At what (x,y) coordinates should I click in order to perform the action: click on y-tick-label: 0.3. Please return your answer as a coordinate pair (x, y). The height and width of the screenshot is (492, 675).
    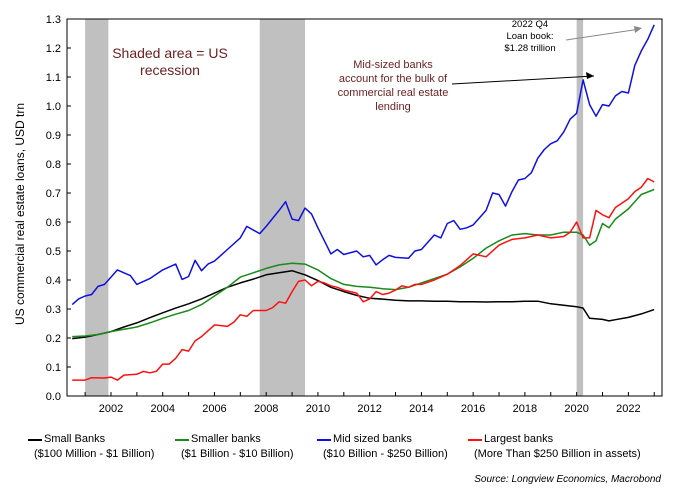
    Looking at the image, I should click on (53, 310).